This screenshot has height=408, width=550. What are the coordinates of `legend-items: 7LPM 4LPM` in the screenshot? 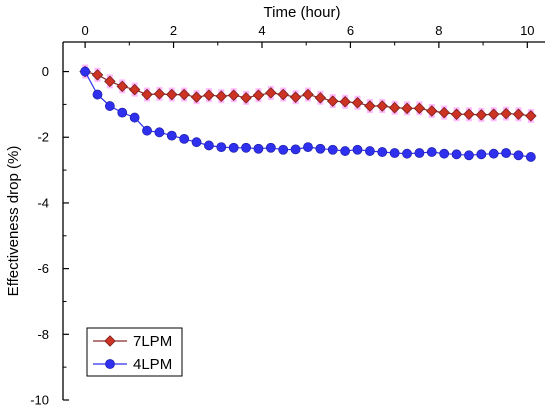 It's located at (132, 353).